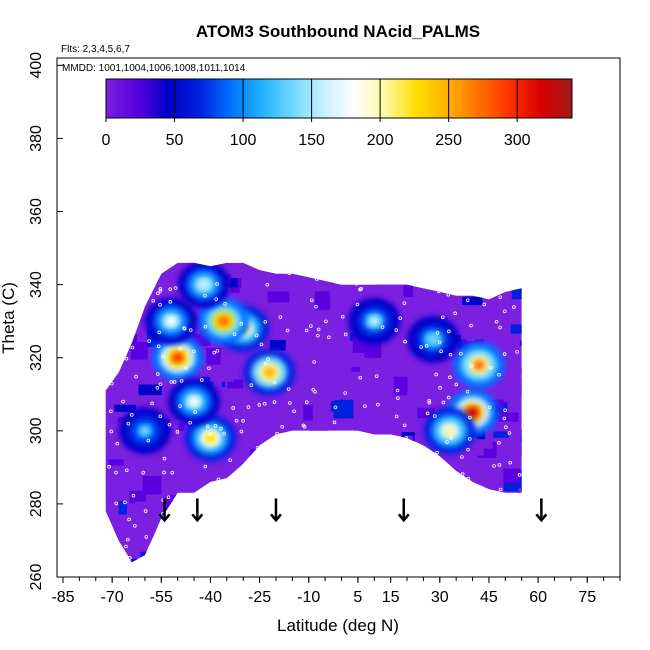  What do you see at coordinates (587, 597) in the screenshot?
I see `x-tick-label: 75` at bounding box center [587, 597].